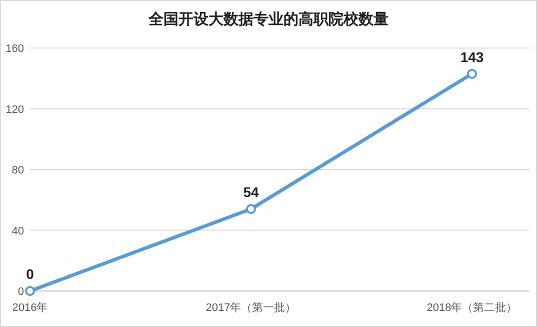 This screenshot has height=327, width=537. I want to click on y-tick-label: 160, so click(15, 49).